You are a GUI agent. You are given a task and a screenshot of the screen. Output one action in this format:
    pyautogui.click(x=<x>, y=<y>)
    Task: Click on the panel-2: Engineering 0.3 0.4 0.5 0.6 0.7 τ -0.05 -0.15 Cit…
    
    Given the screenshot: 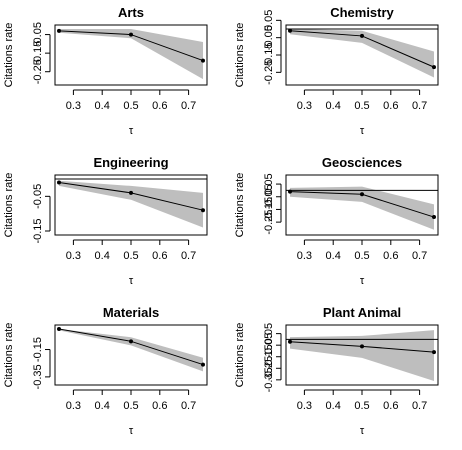 What is the action you would take?
    pyautogui.click(x=105, y=221)
    